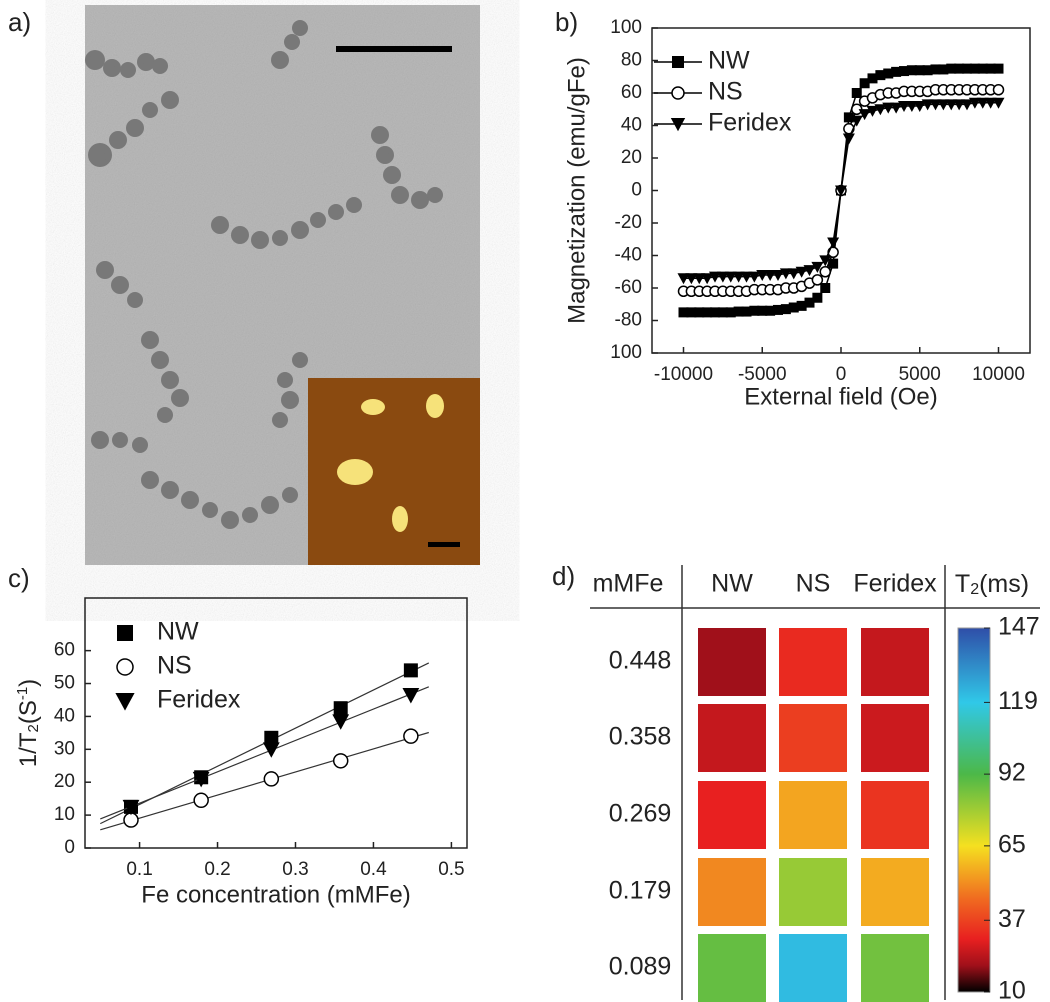  Describe the element at coordinates (628, 255) in the screenshot. I see `y-tick-label: -40` at that location.